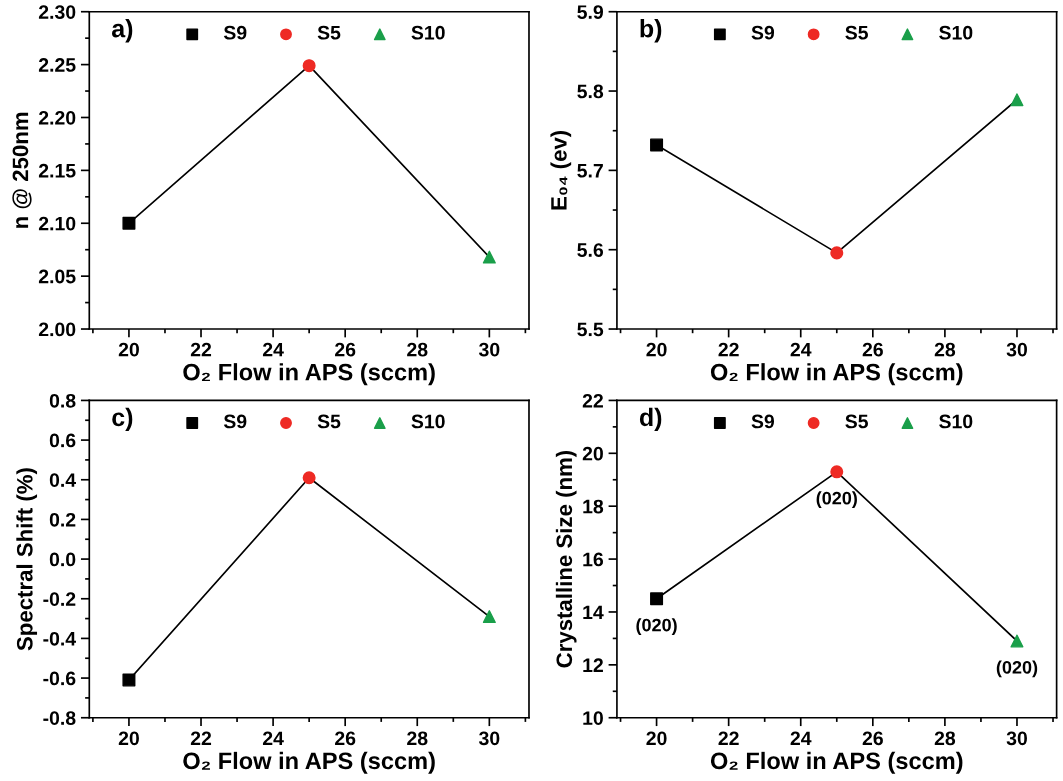 Image resolution: width=1063 pixels, height=781 pixels. What do you see at coordinates (57, 65) in the screenshot?
I see `y-tick-label: 2.25` at bounding box center [57, 65].